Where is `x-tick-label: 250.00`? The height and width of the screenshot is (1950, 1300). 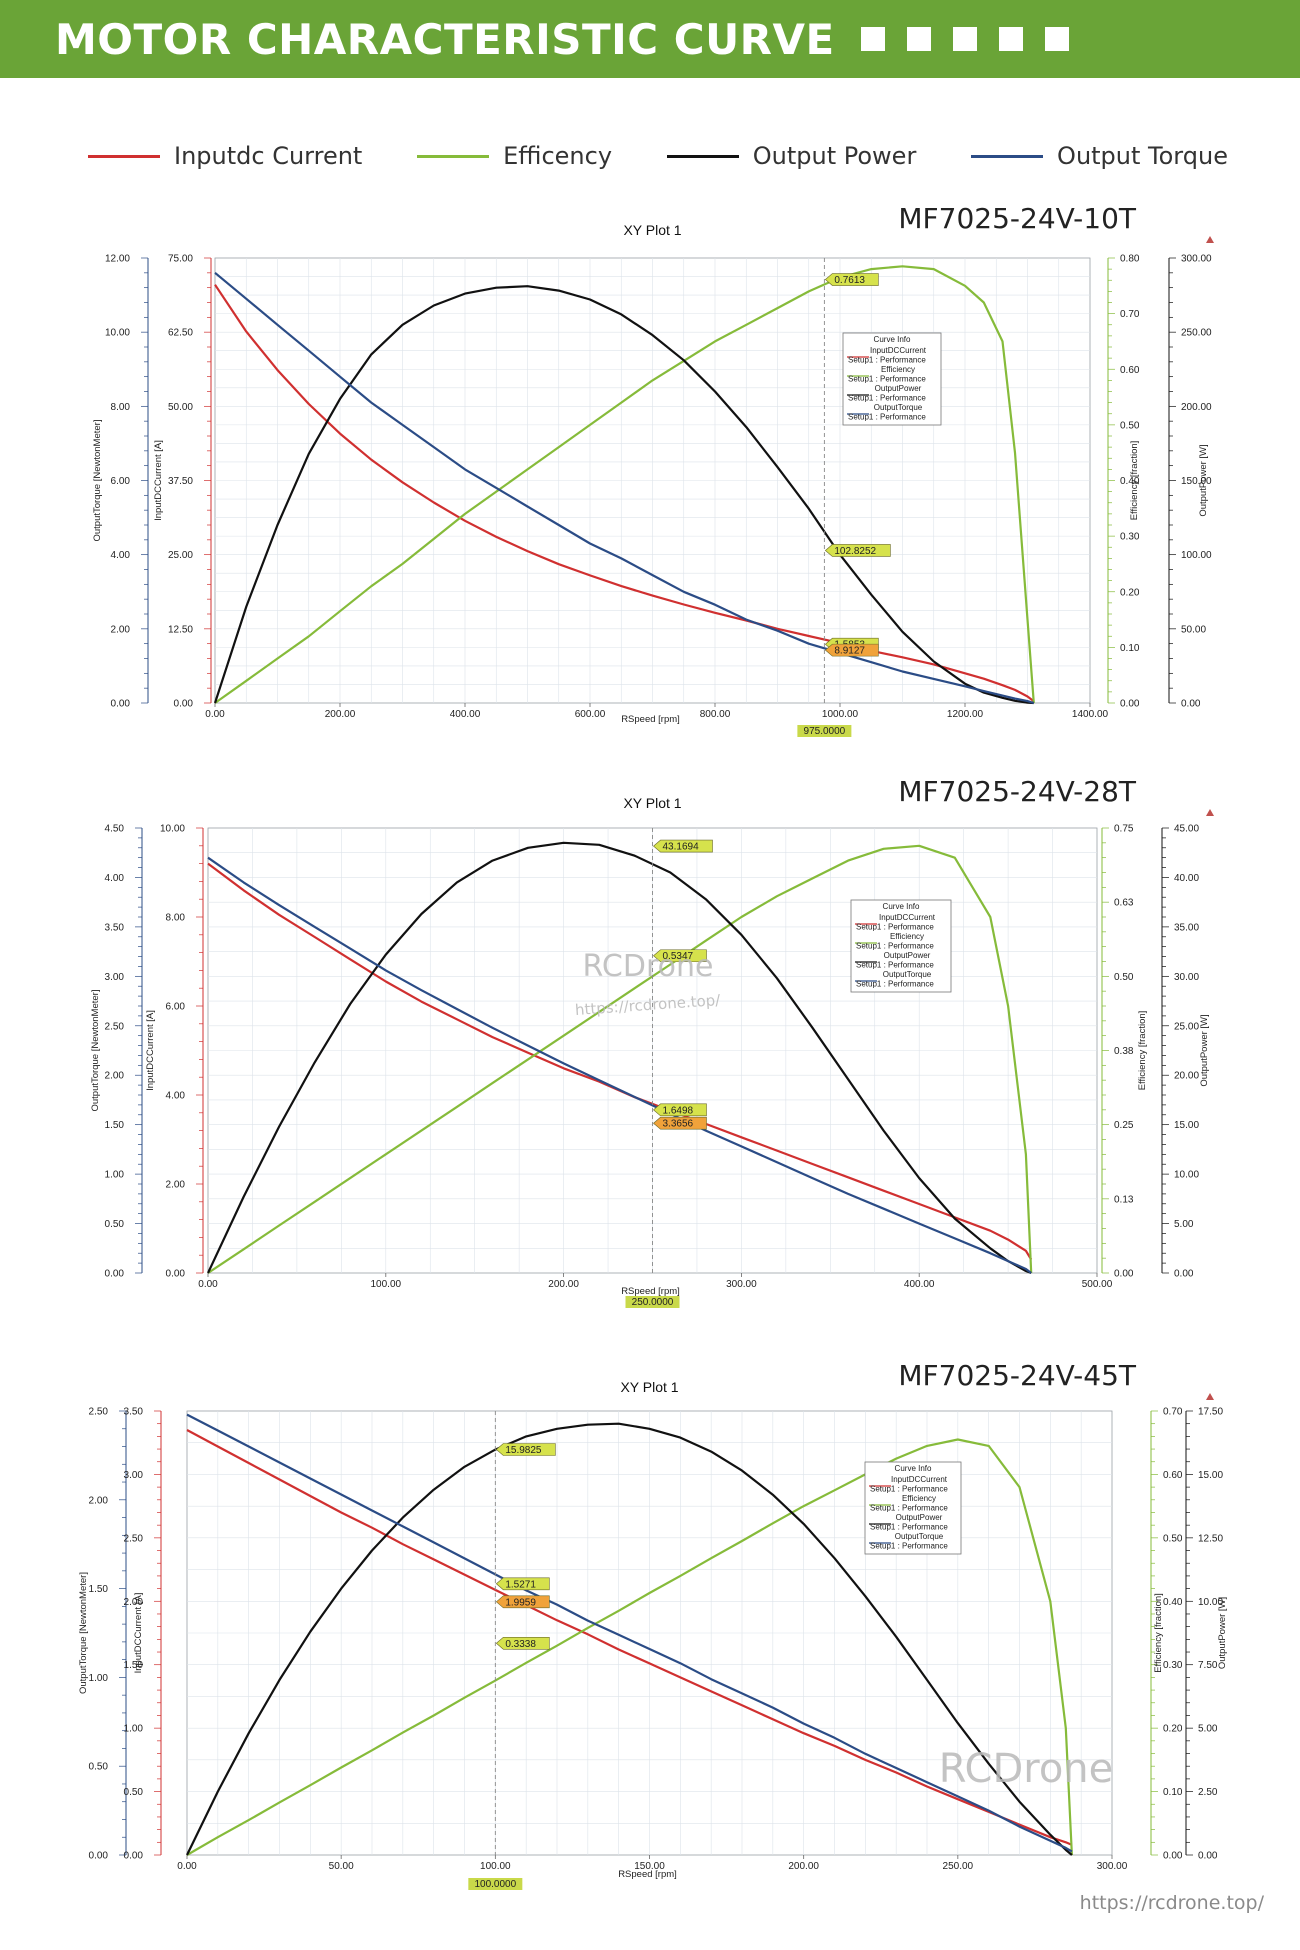 x-tick-label: 250.00 is located at coordinates (958, 1866).